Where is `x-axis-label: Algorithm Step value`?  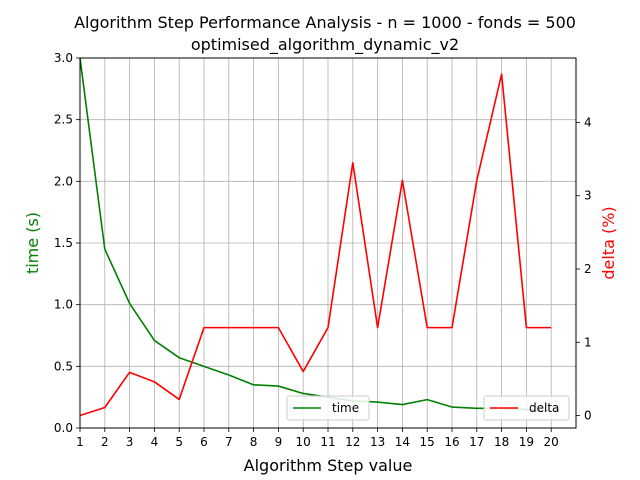 x-axis-label: Algorithm Step value is located at coordinates (328, 465).